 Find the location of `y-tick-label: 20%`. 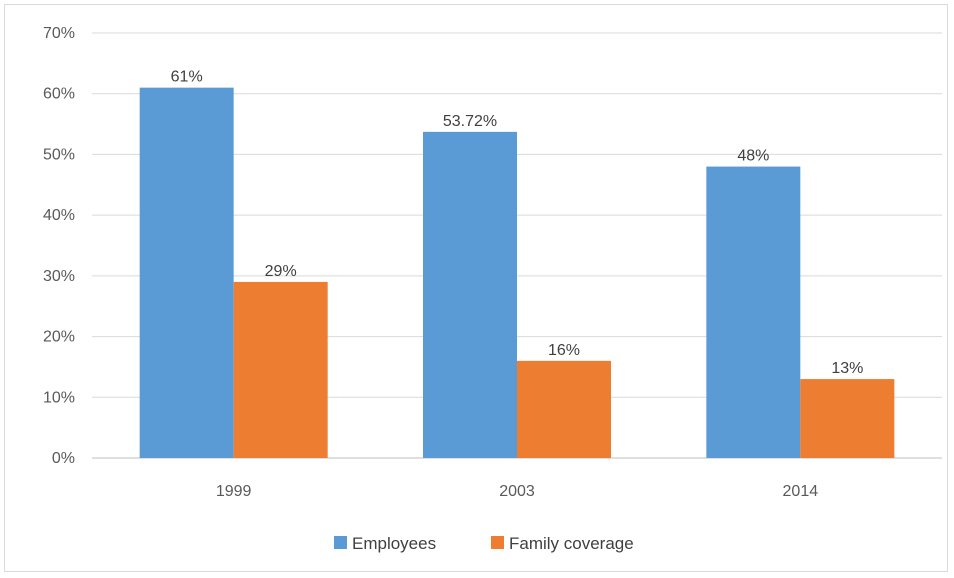

y-tick-label: 20% is located at coordinates (59, 337).